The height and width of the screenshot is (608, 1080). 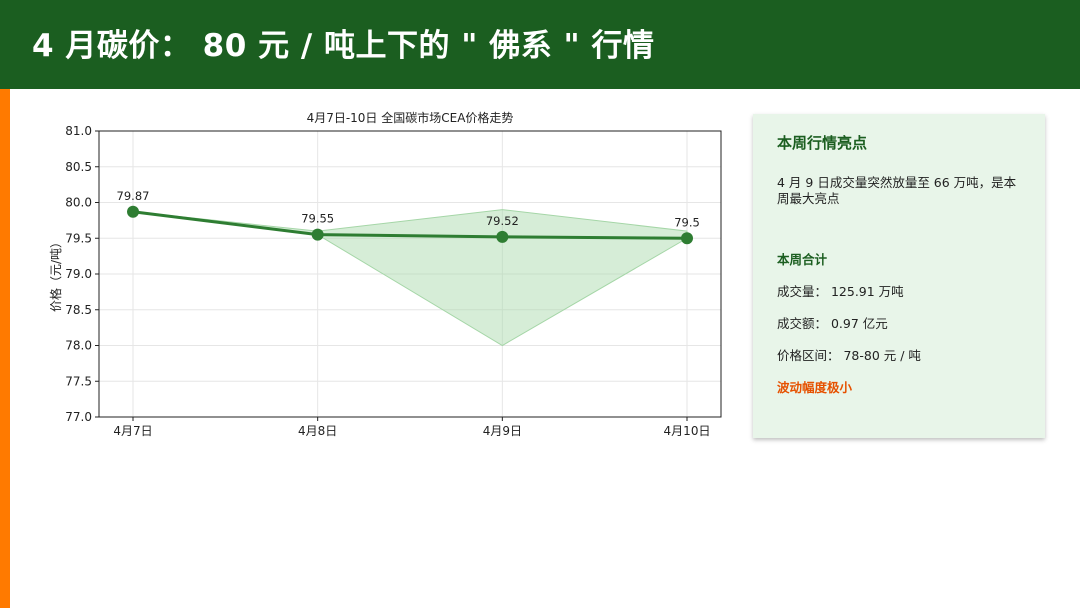 I want to click on summary-title: 本周合计, so click(x=802, y=259).